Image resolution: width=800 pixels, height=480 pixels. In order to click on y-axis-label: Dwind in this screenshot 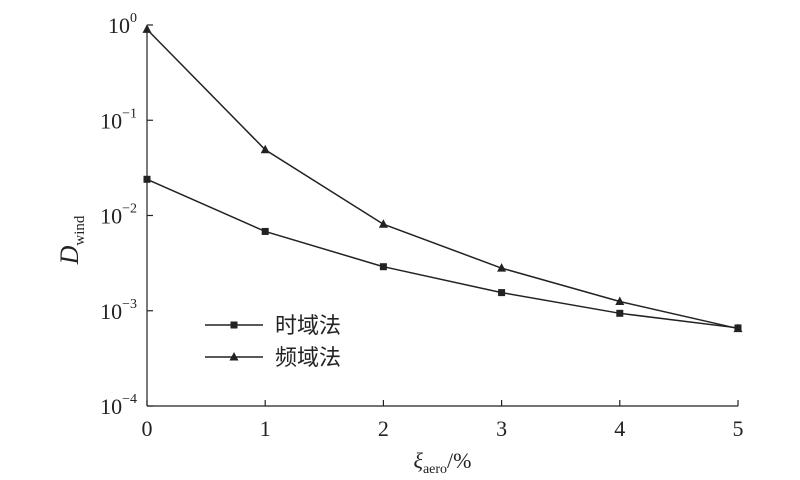, I will do `click(71, 240)`.